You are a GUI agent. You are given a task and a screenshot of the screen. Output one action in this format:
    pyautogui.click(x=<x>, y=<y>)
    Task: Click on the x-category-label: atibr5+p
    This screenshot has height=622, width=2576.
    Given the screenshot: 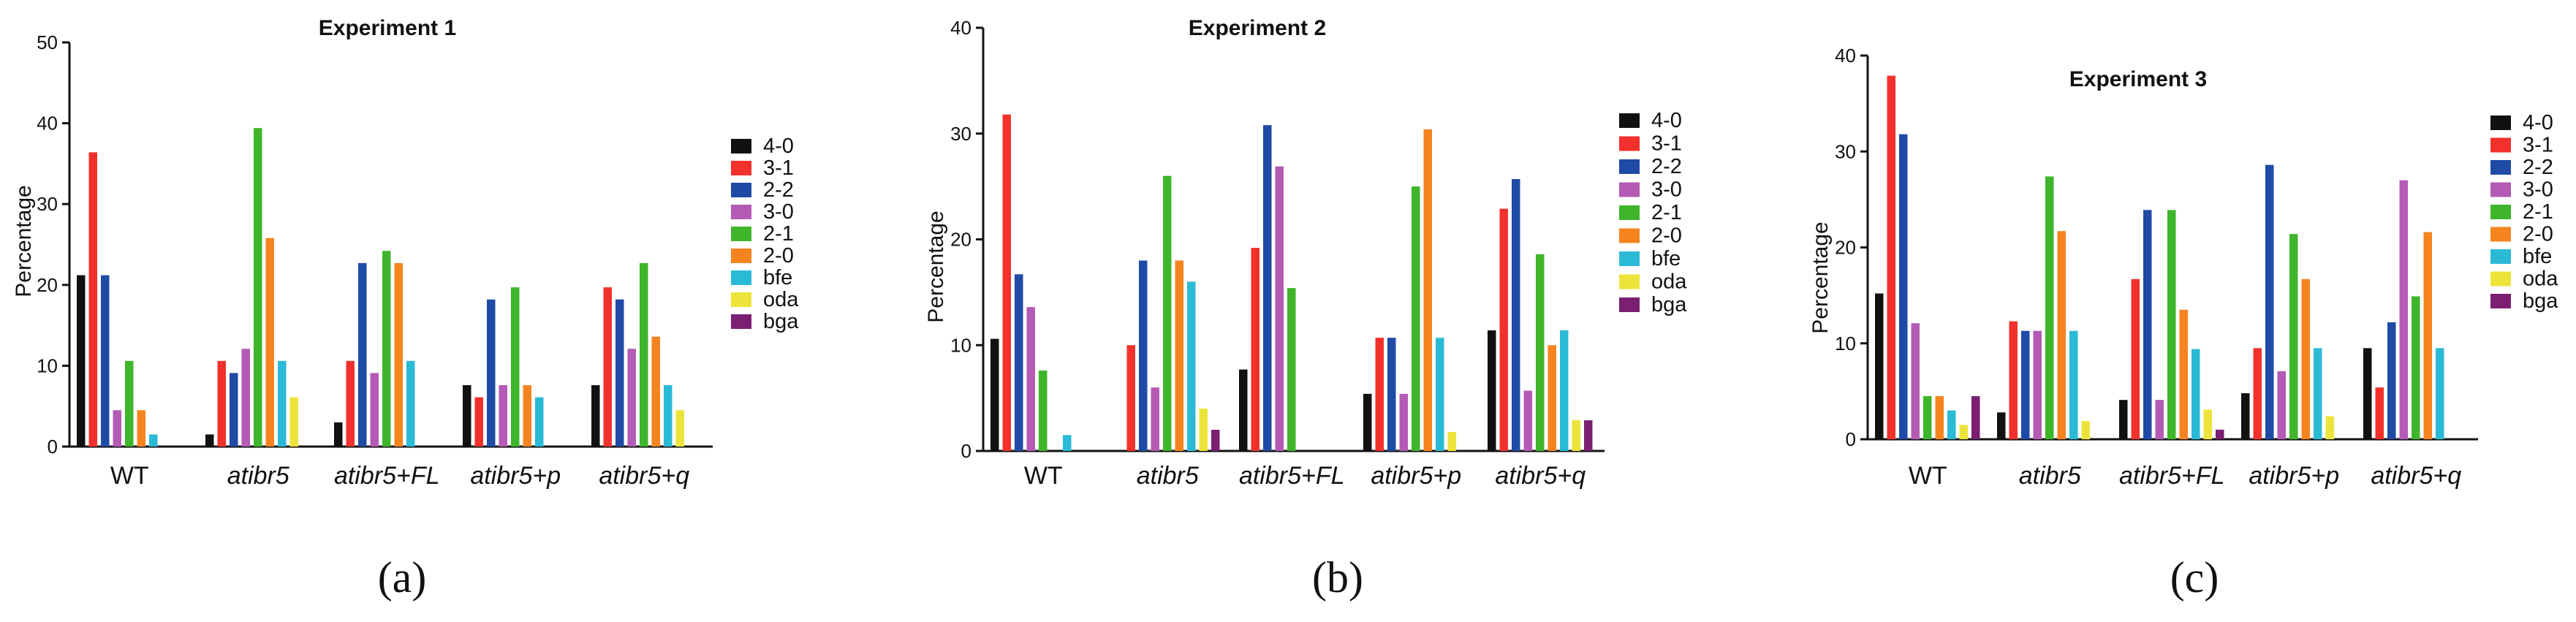 What is the action you would take?
    pyautogui.click(x=1416, y=476)
    